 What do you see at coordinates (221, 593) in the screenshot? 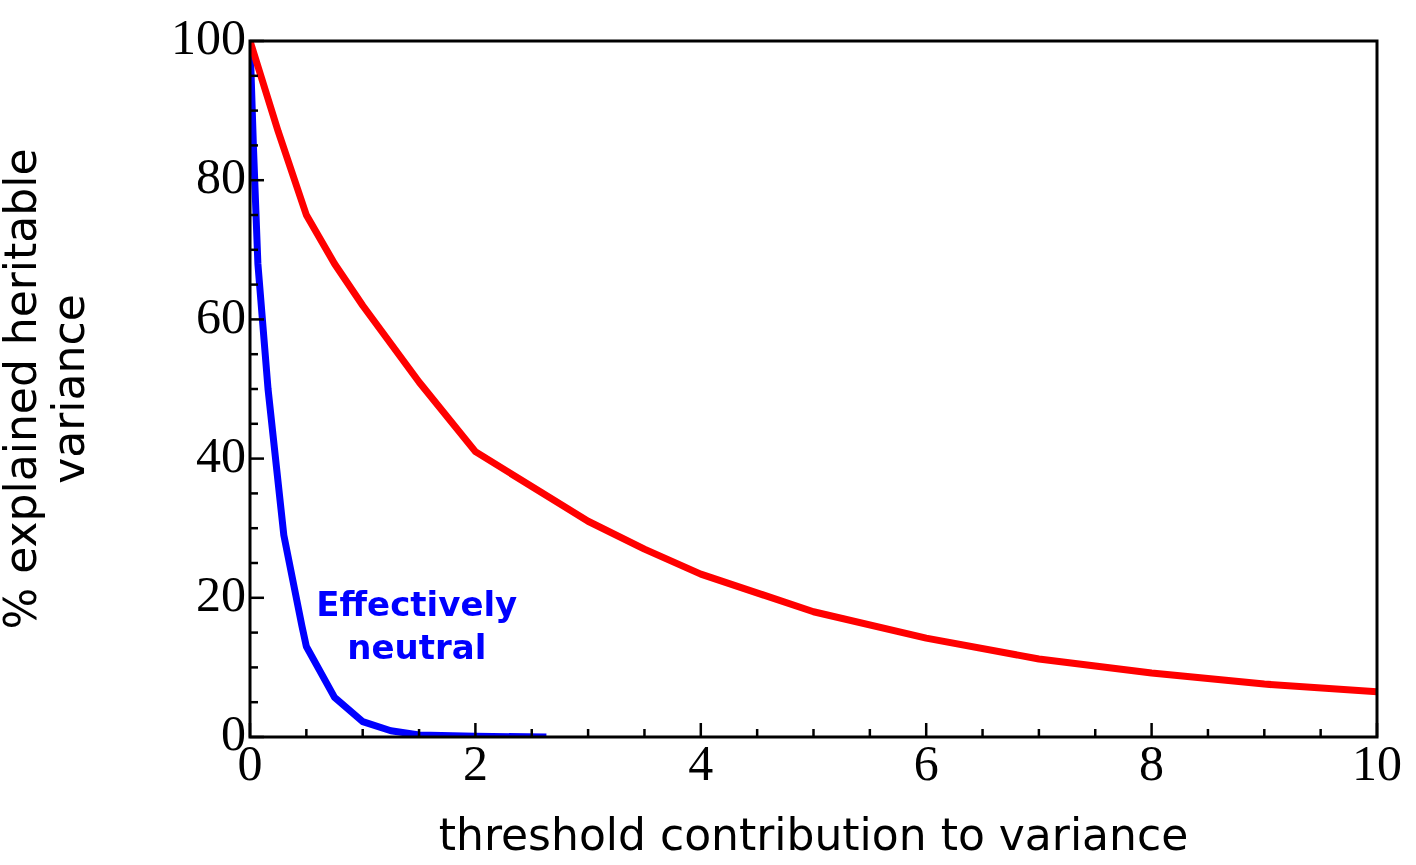
I see `y-tick-label: 20` at bounding box center [221, 593].